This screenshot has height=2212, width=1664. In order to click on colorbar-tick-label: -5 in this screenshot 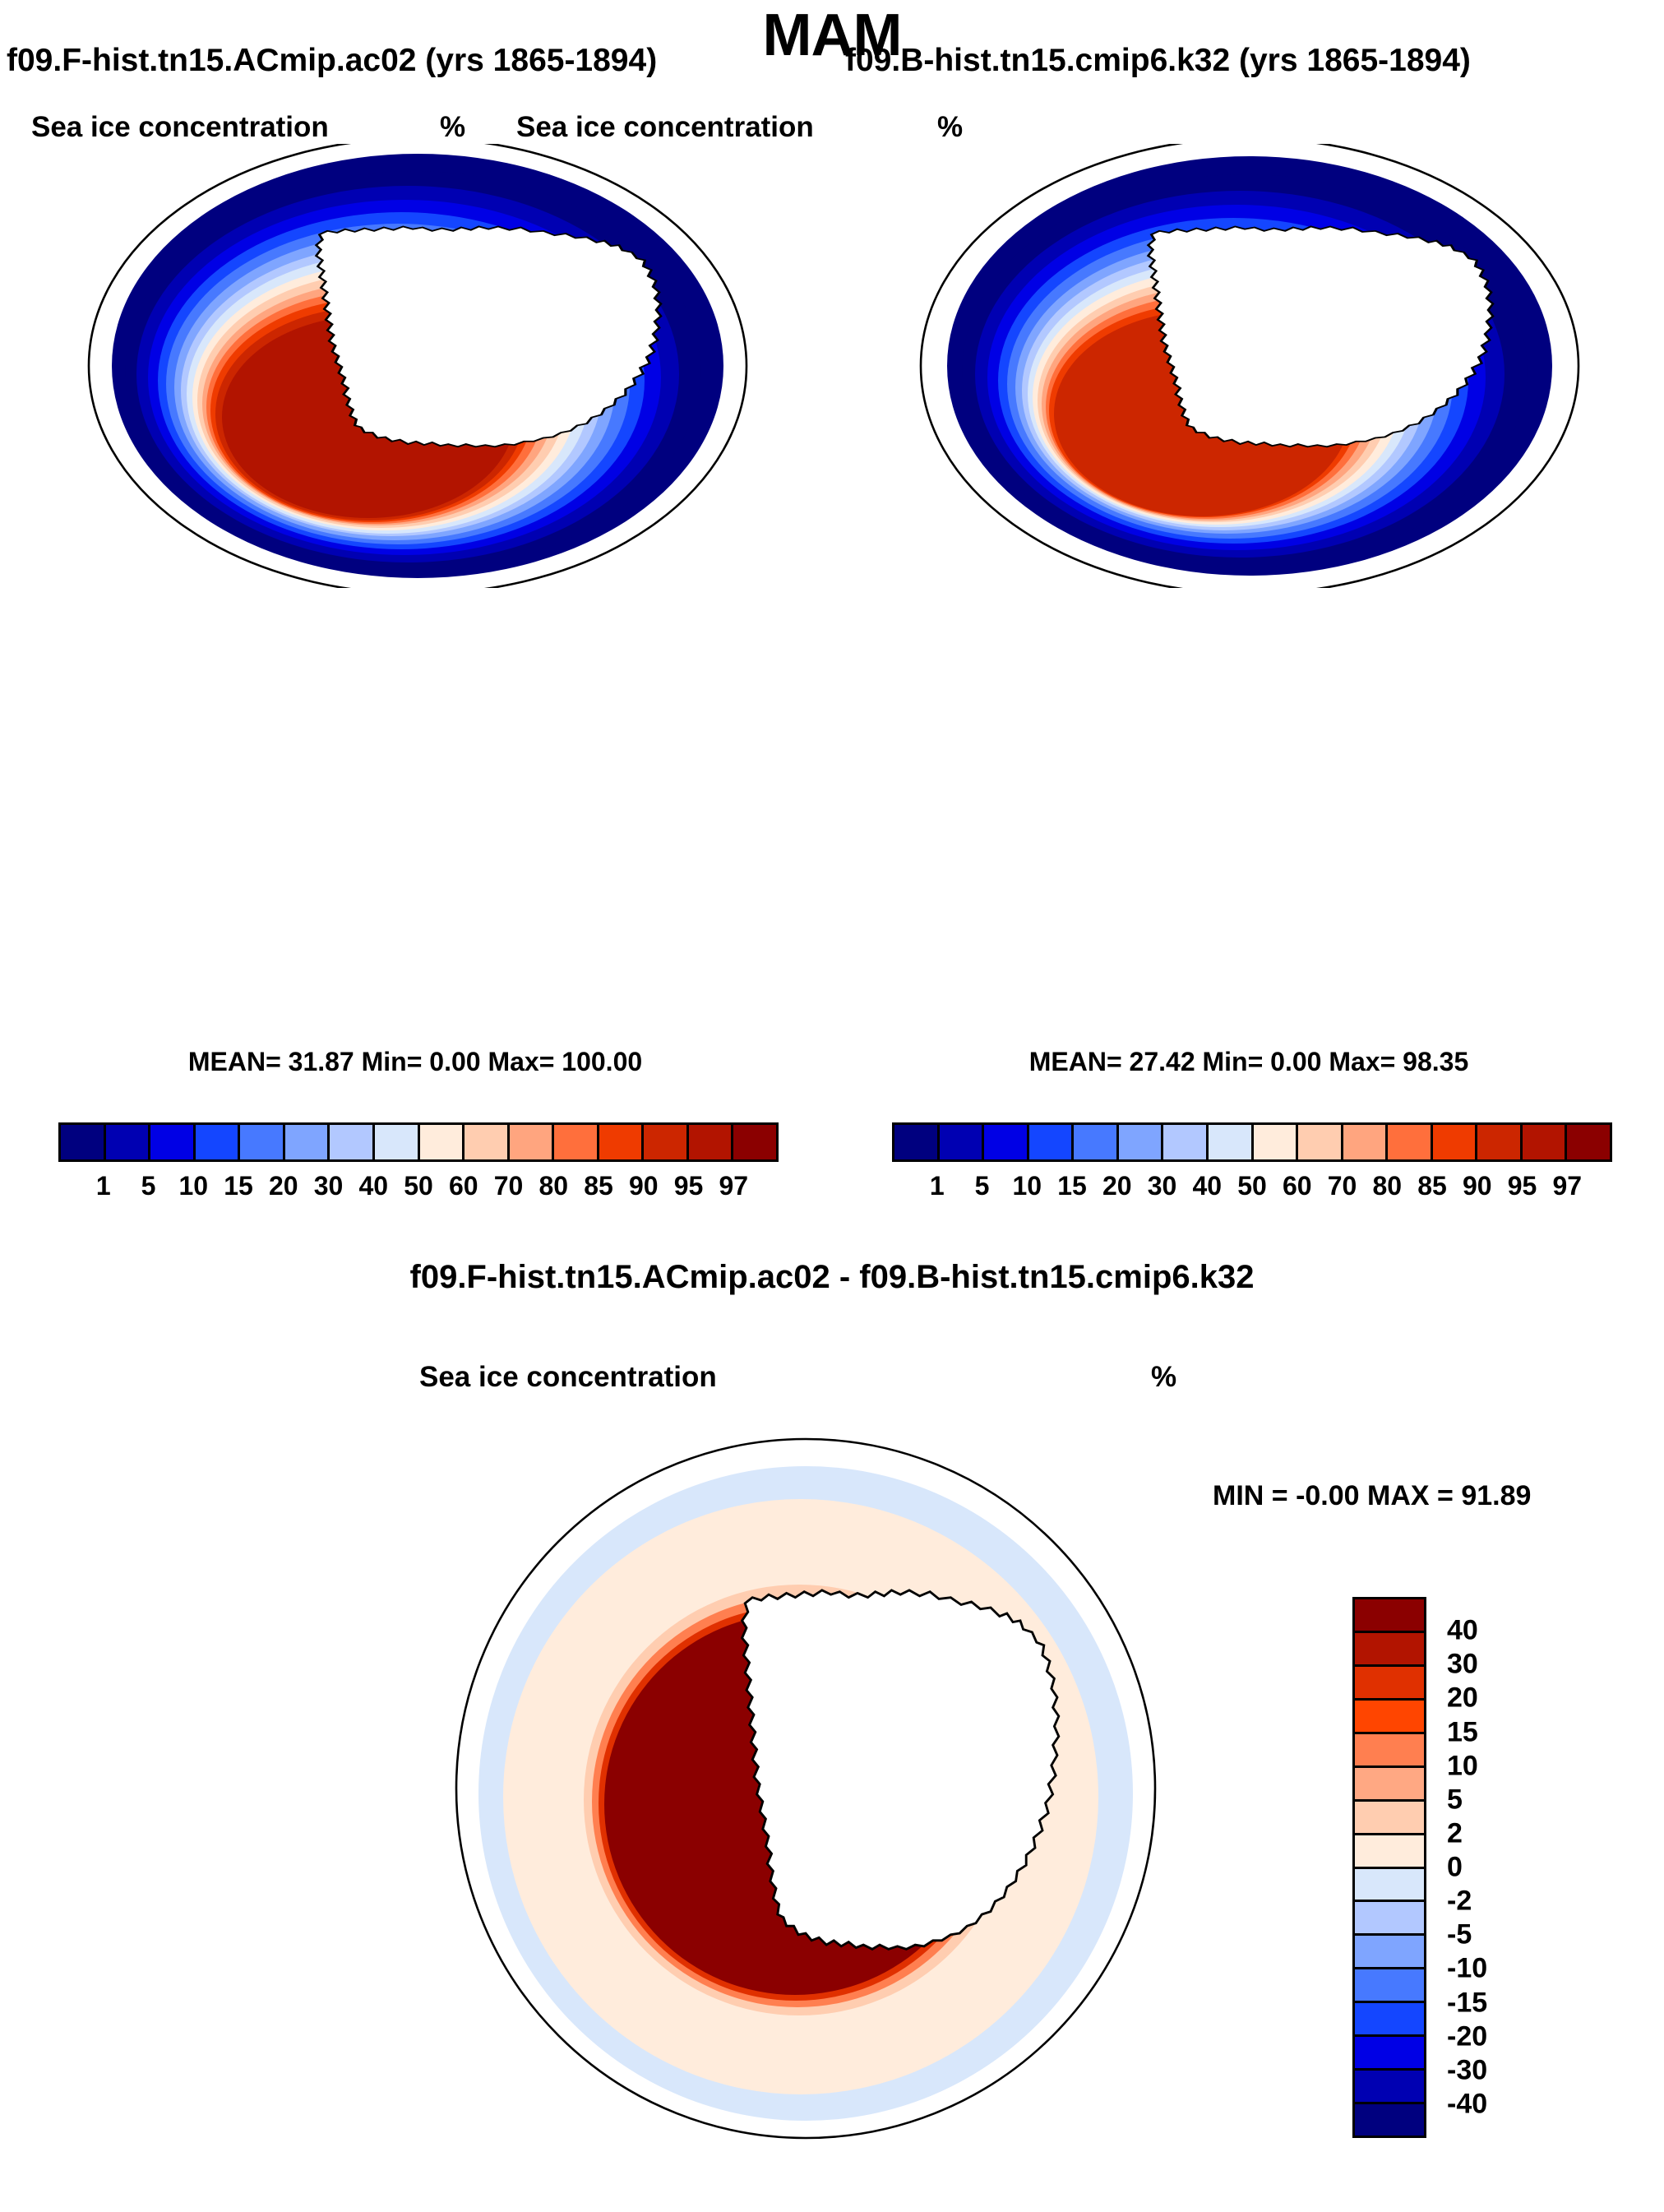, I will do `click(1459, 1934)`.